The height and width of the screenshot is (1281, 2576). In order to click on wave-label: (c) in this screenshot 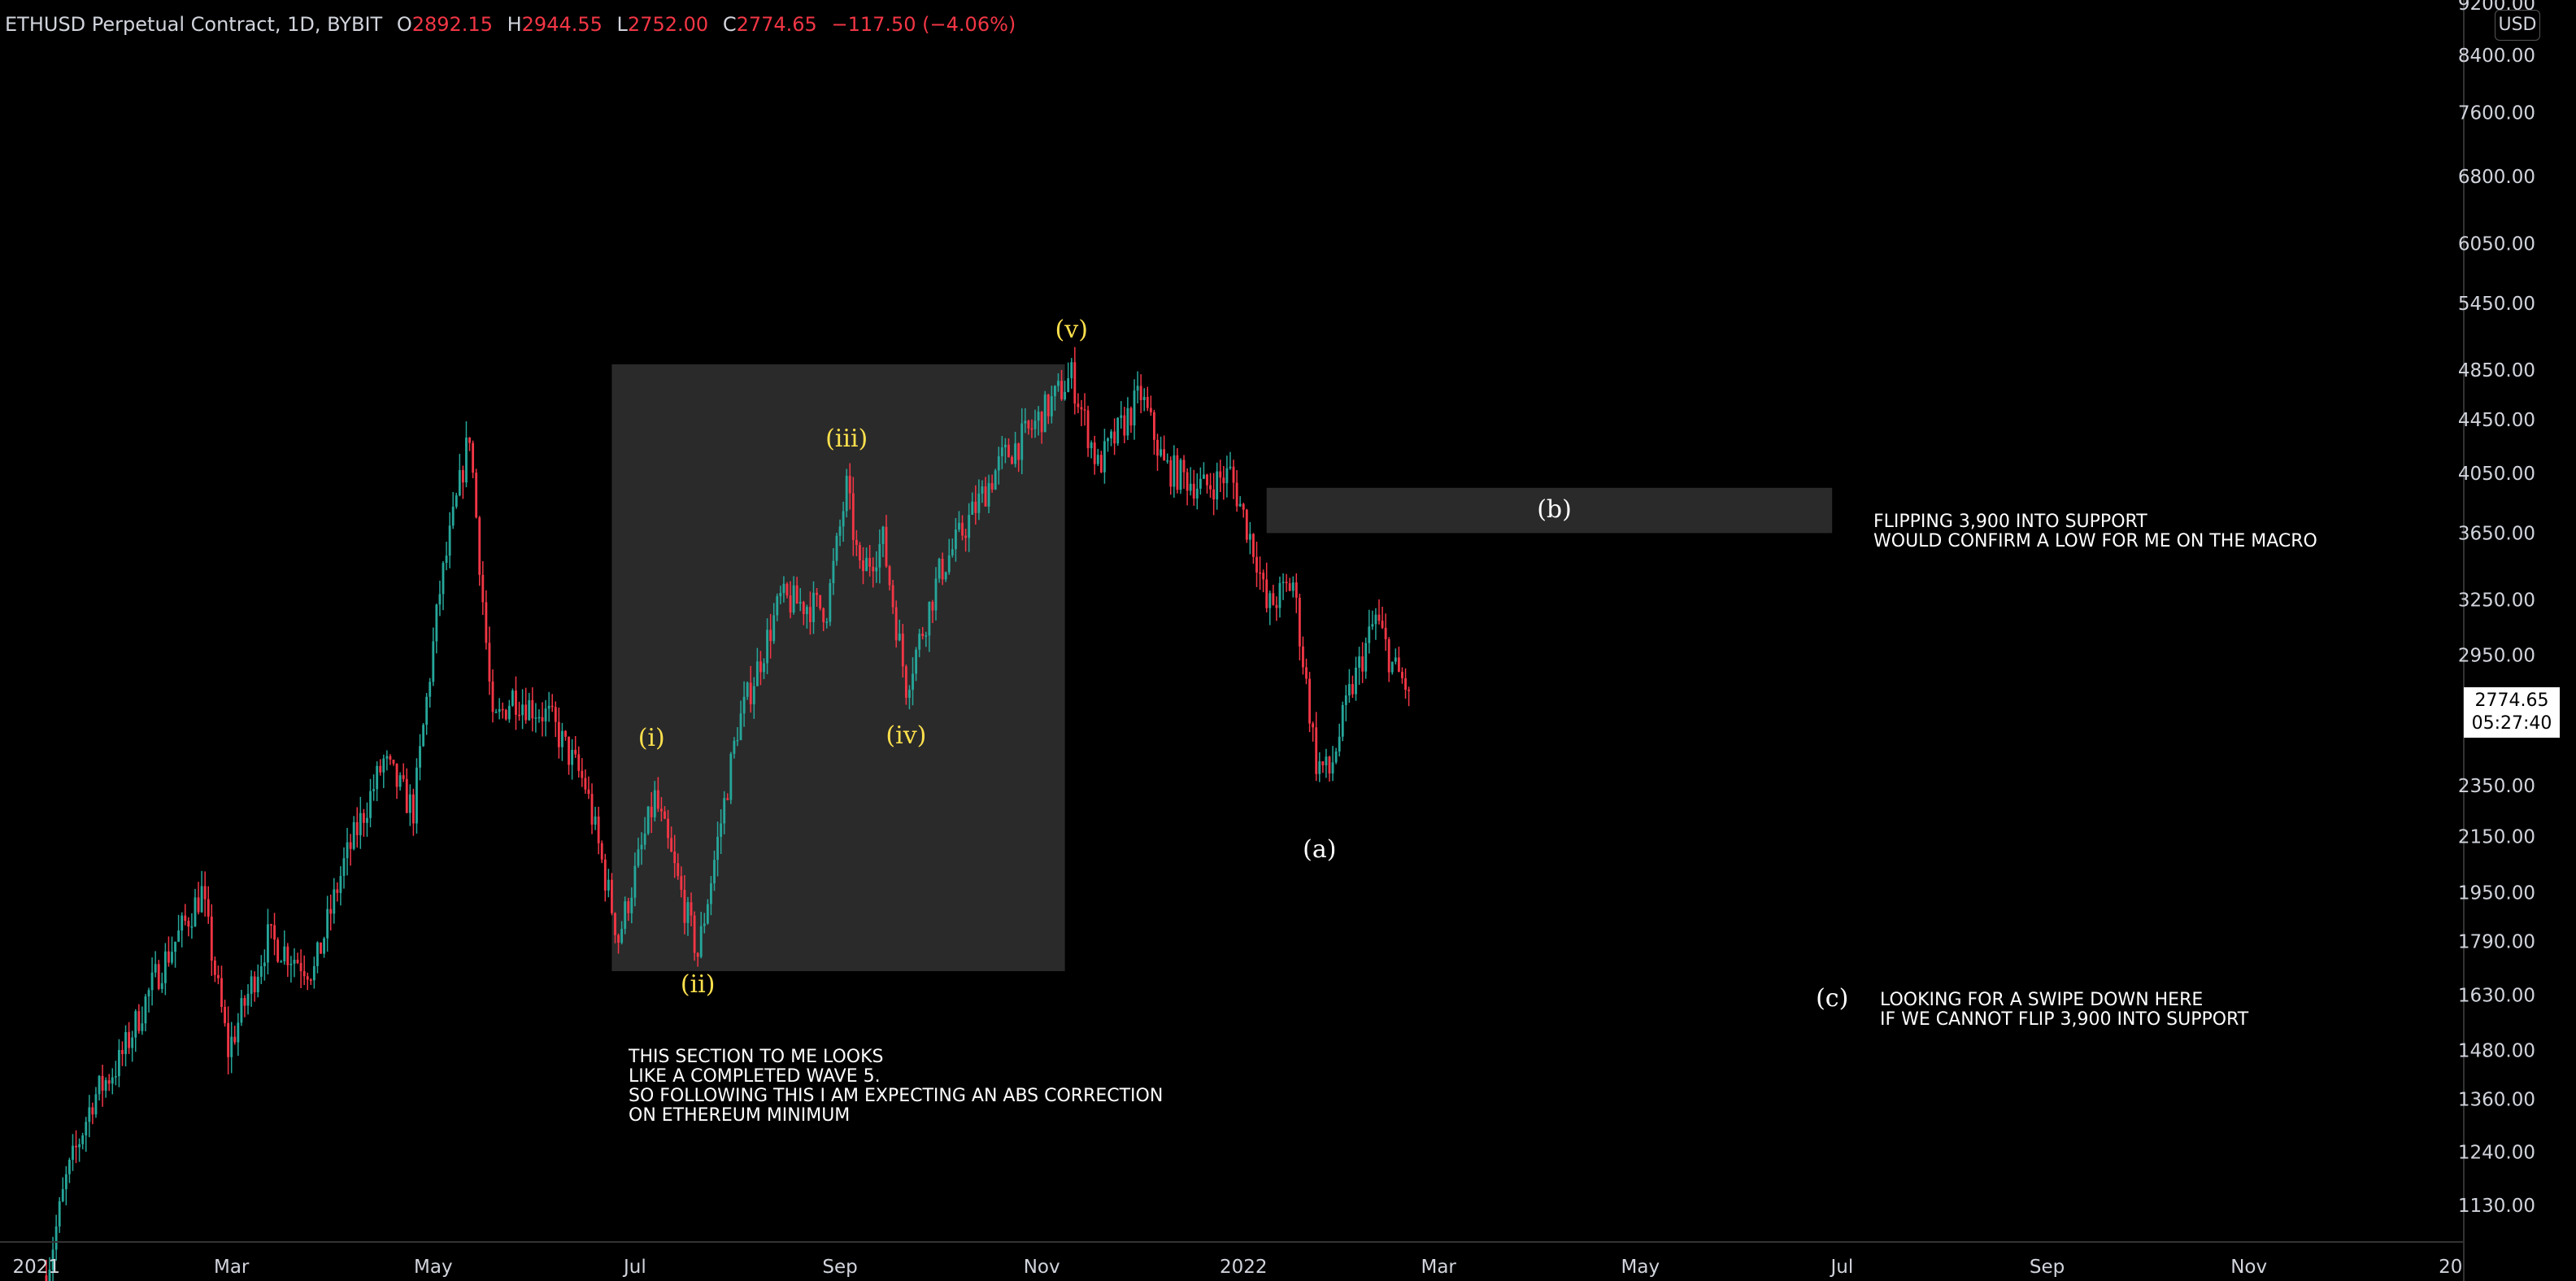, I will do `click(1833, 999)`.